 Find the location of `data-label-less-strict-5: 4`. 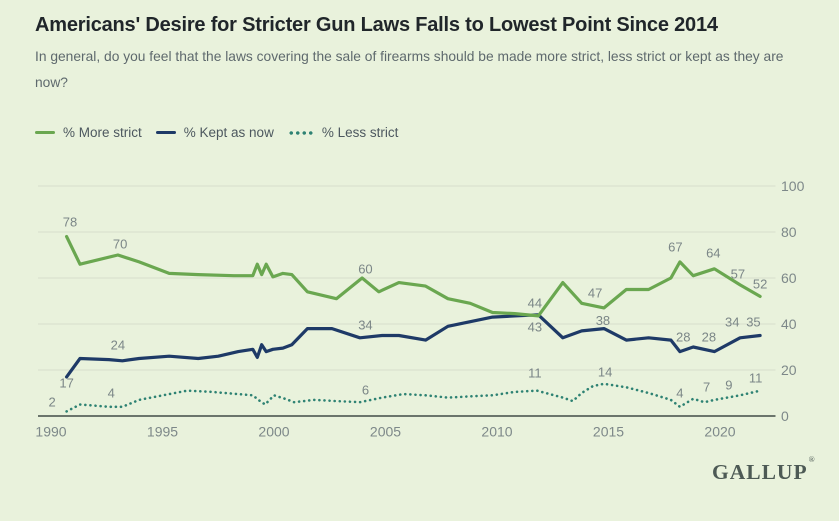

data-label-less-strict-5: 4 is located at coordinates (679, 393).